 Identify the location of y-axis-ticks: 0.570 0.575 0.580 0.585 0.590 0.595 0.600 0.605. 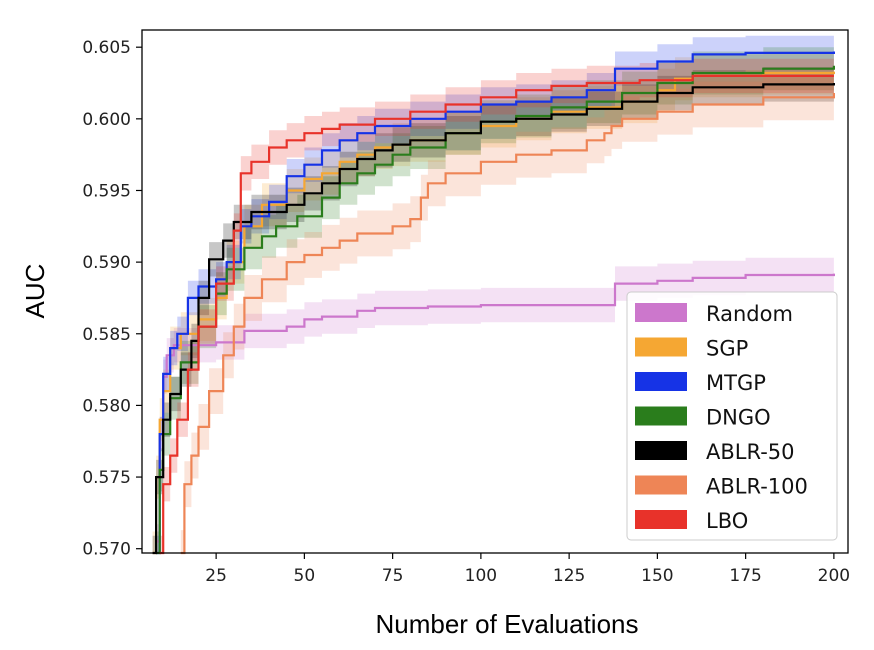
(112, 299).